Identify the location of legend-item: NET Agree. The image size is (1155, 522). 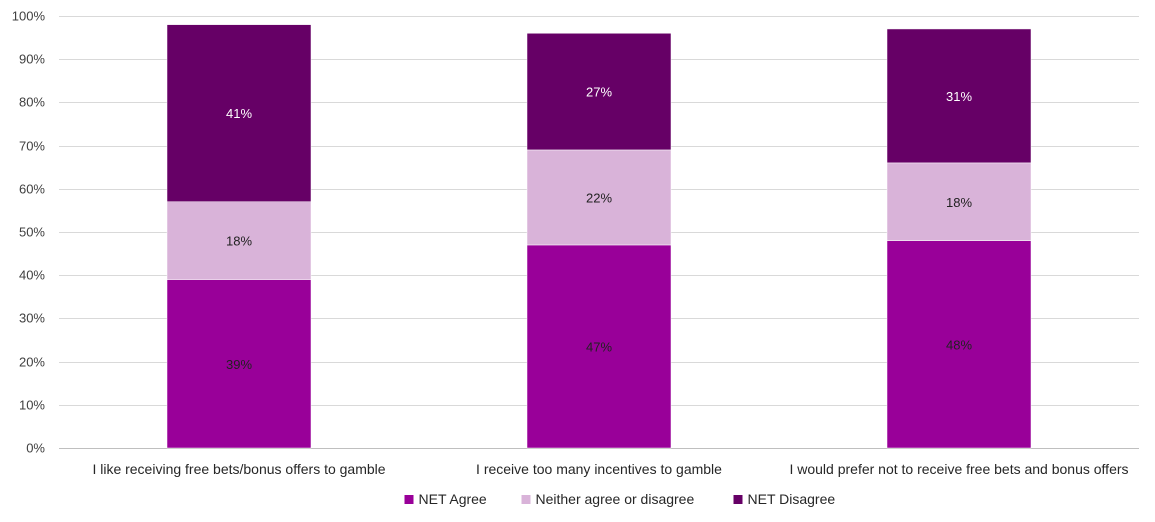
(445, 499).